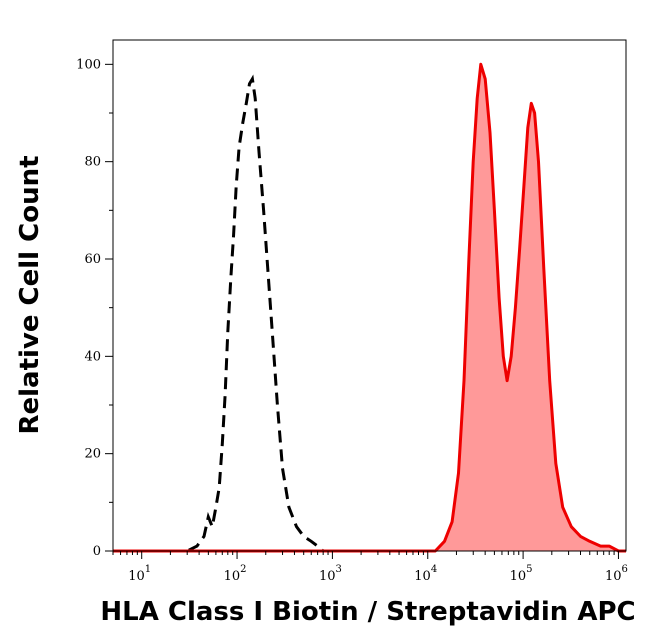 Image resolution: width=646 pixels, height=641 pixels. I want to click on x-axis-title: HLA Class I Biotin / Streptavidin APC, so click(367, 612).